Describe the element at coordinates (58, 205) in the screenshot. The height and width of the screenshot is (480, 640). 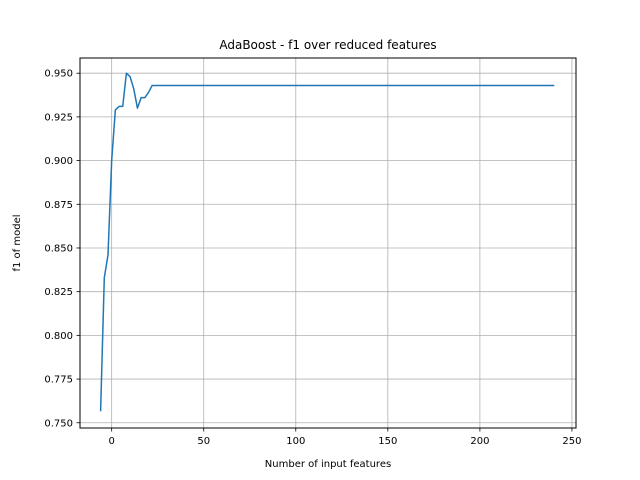
I see `y-tick-label: 0.875` at that location.